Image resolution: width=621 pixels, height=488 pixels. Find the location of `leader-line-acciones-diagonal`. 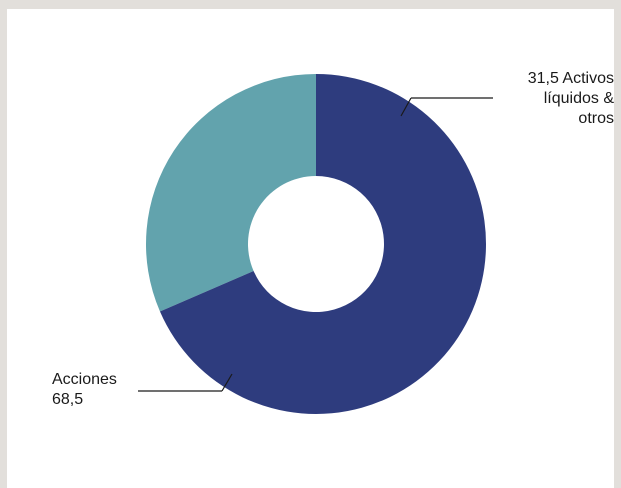

leader-line-acciones-diagonal is located at coordinates (227, 382).